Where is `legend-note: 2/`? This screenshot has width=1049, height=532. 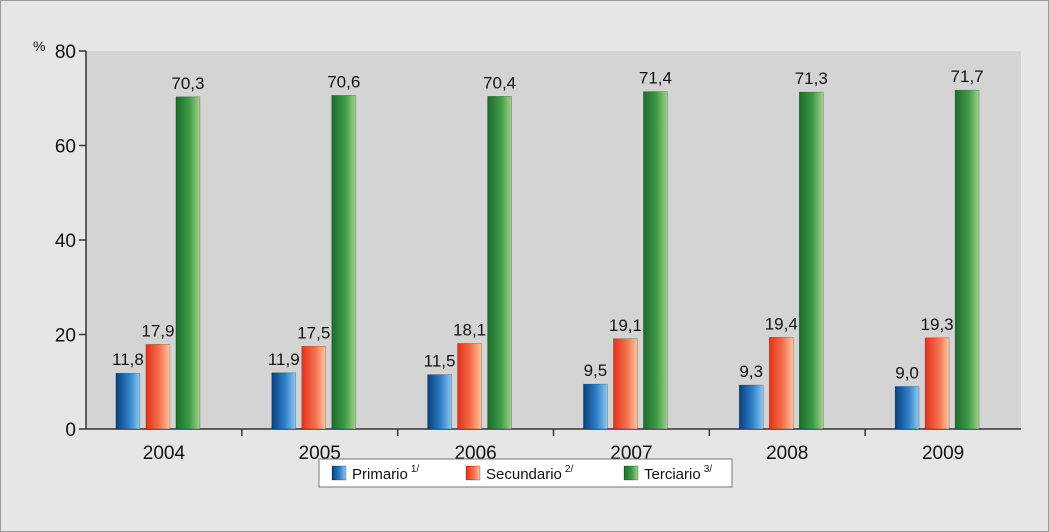
legend-note: 2/ is located at coordinates (569, 469).